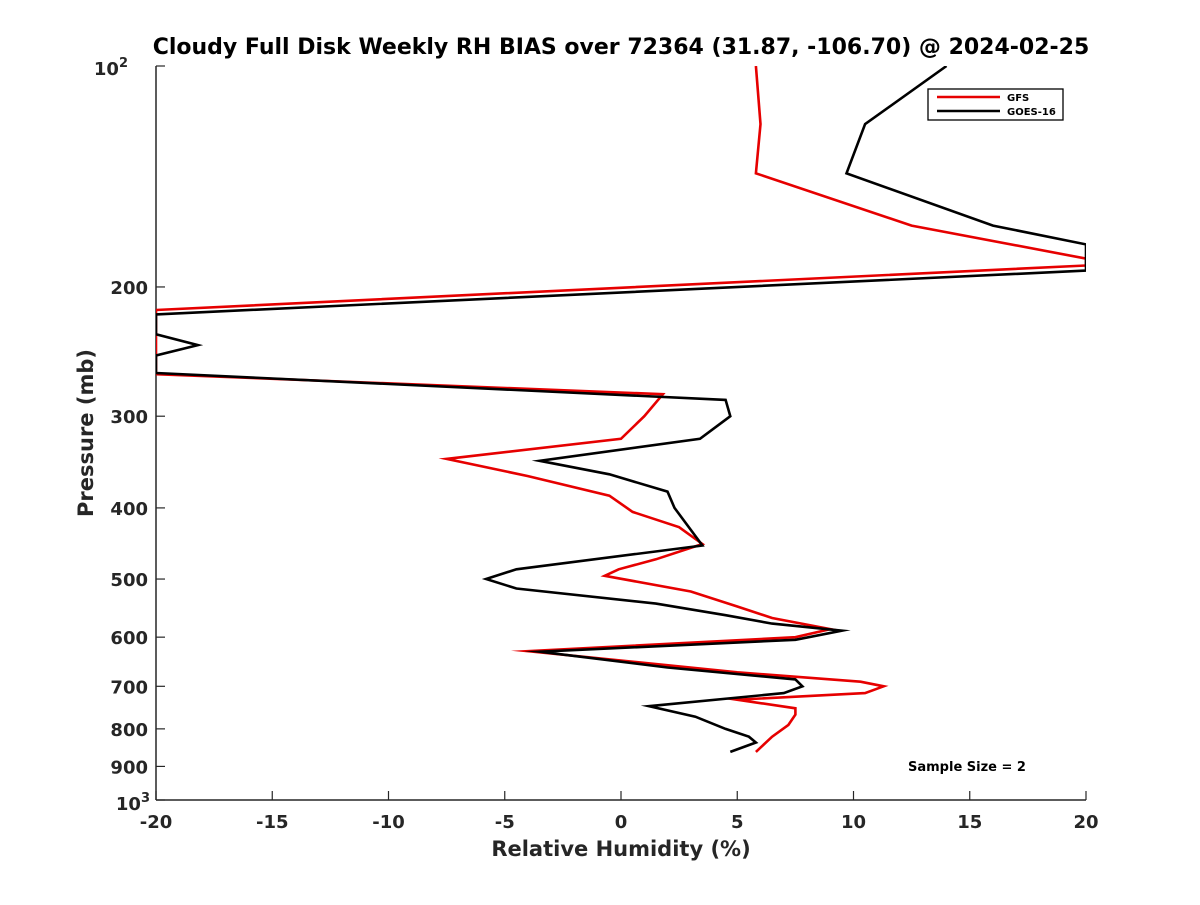 This screenshot has height=905, width=1200. What do you see at coordinates (388, 822) in the screenshot?
I see `x-tick-label: -10` at bounding box center [388, 822].